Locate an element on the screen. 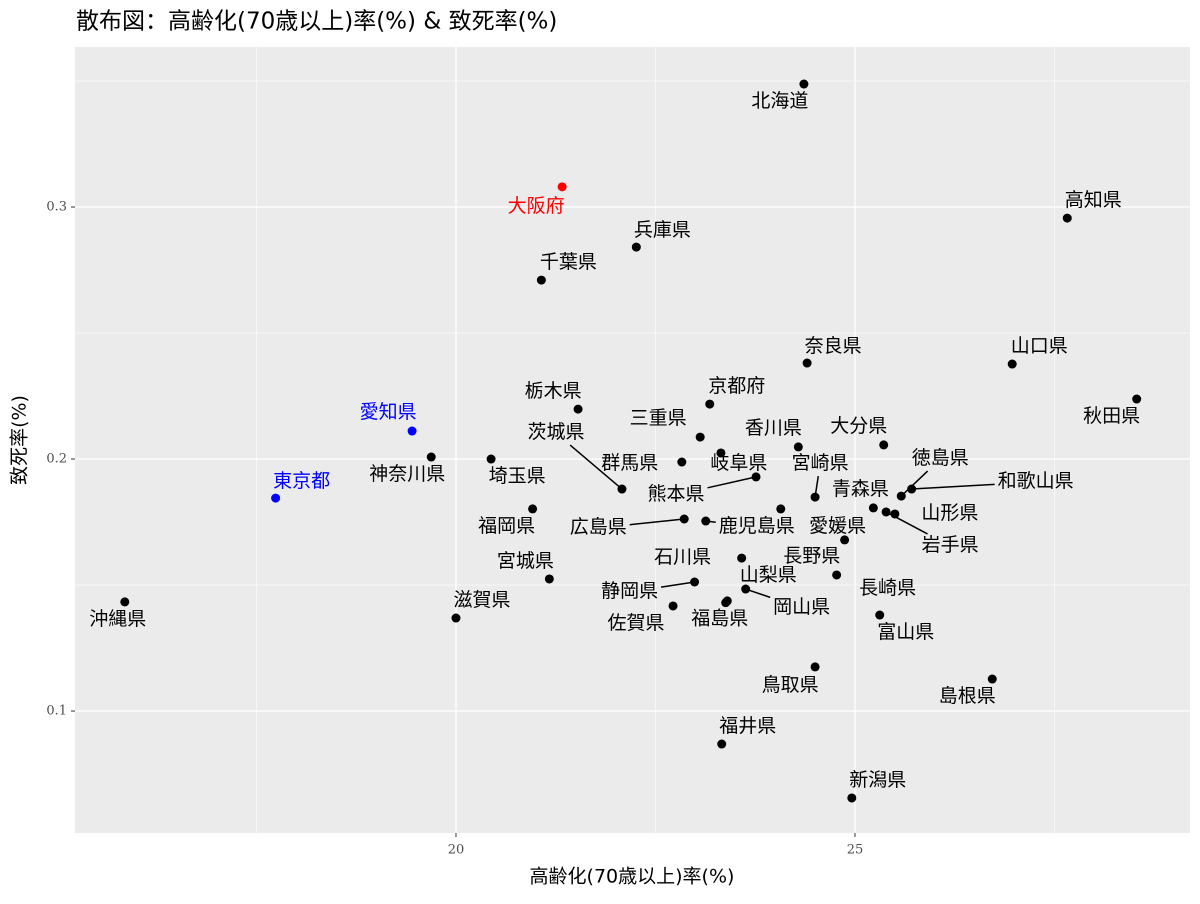  point-label: 鳥取県 is located at coordinates (790, 685).